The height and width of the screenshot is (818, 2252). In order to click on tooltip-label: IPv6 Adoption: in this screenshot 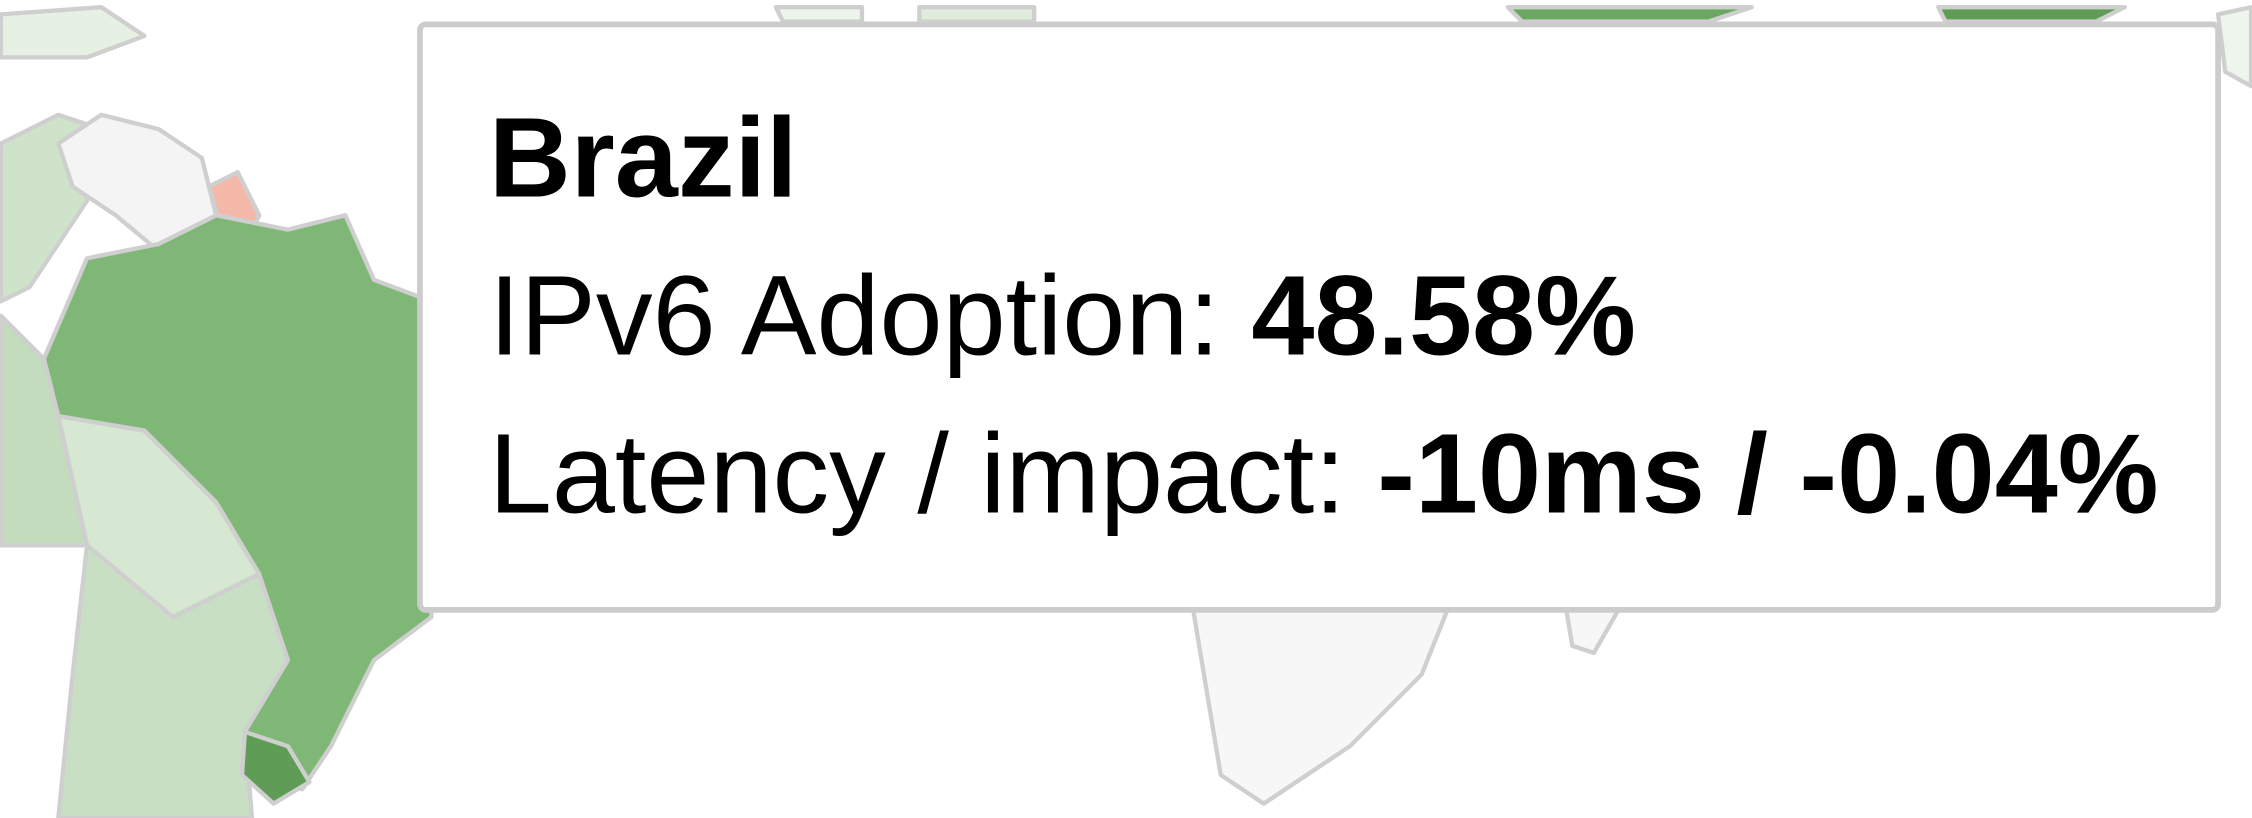, I will do `click(854, 315)`.